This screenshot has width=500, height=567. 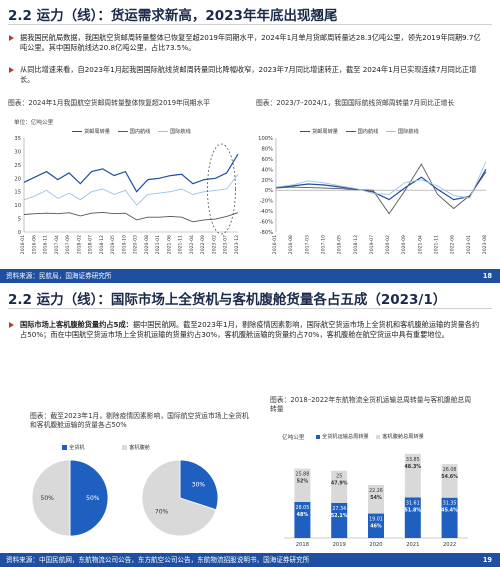 What do you see at coordinates (214, 244) in the screenshot?
I see `x-tick-label: 2023-02` at bounding box center [214, 244].